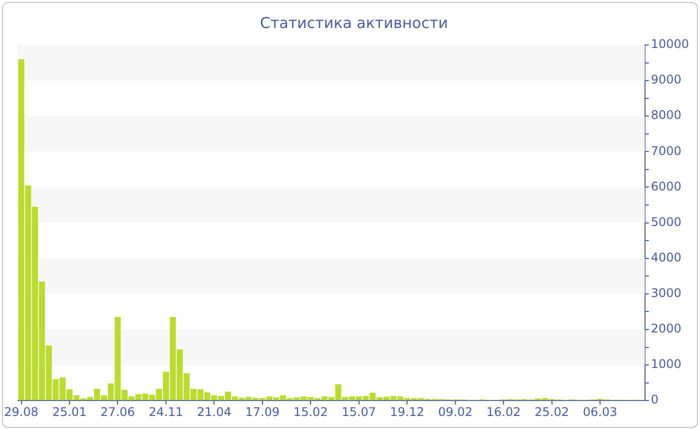 The width and height of the screenshot is (700, 430). What do you see at coordinates (166, 411) in the screenshot?
I see `x-tick-label: 24.11` at bounding box center [166, 411].